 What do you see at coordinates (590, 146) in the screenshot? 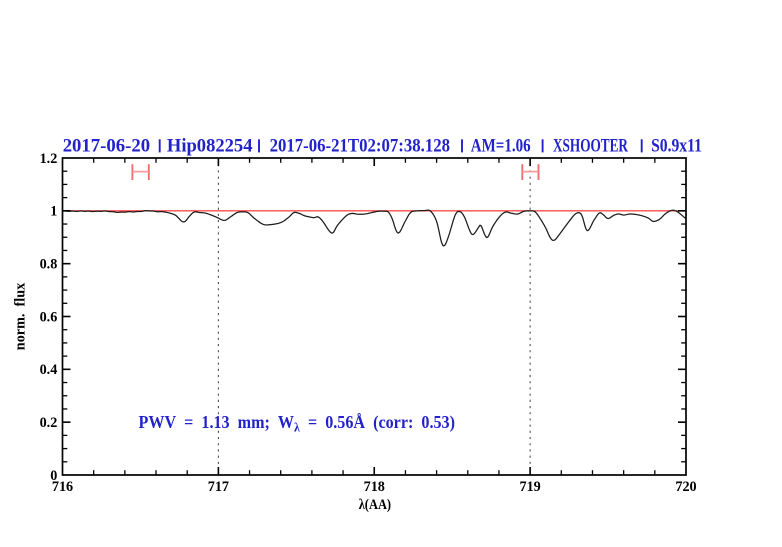
I see `svg-text: XSHOOTER` at bounding box center [590, 146].